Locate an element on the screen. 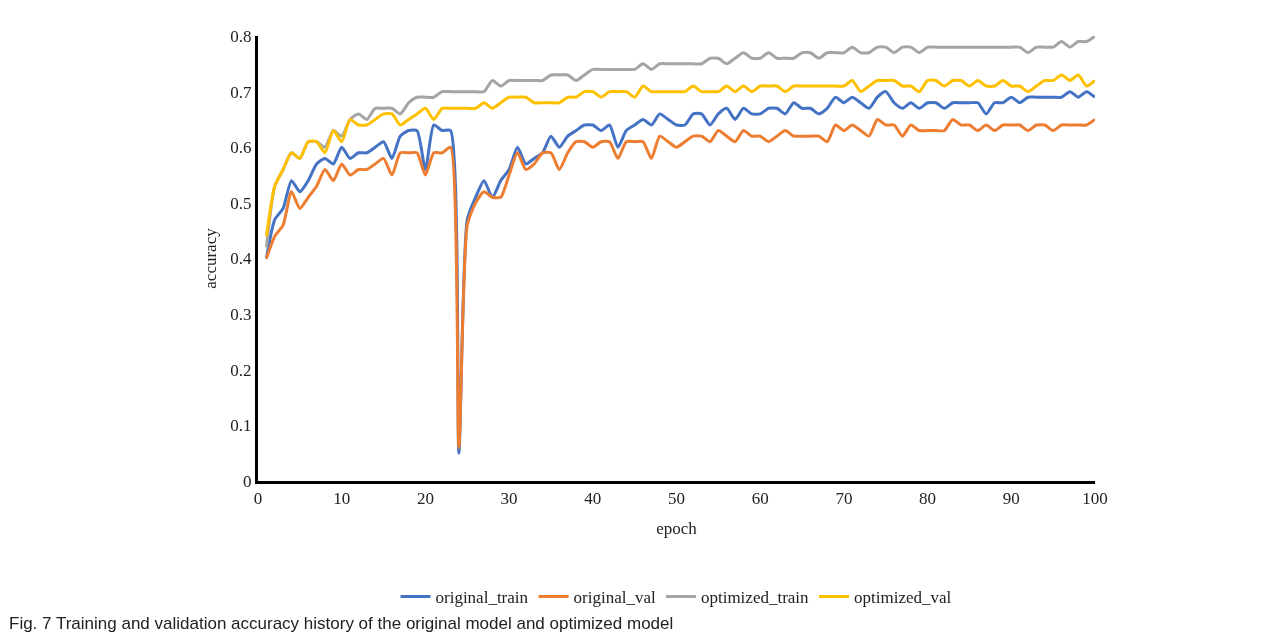 This screenshot has width=1283, height=643. x-axis-title: epoch is located at coordinates (677, 528).